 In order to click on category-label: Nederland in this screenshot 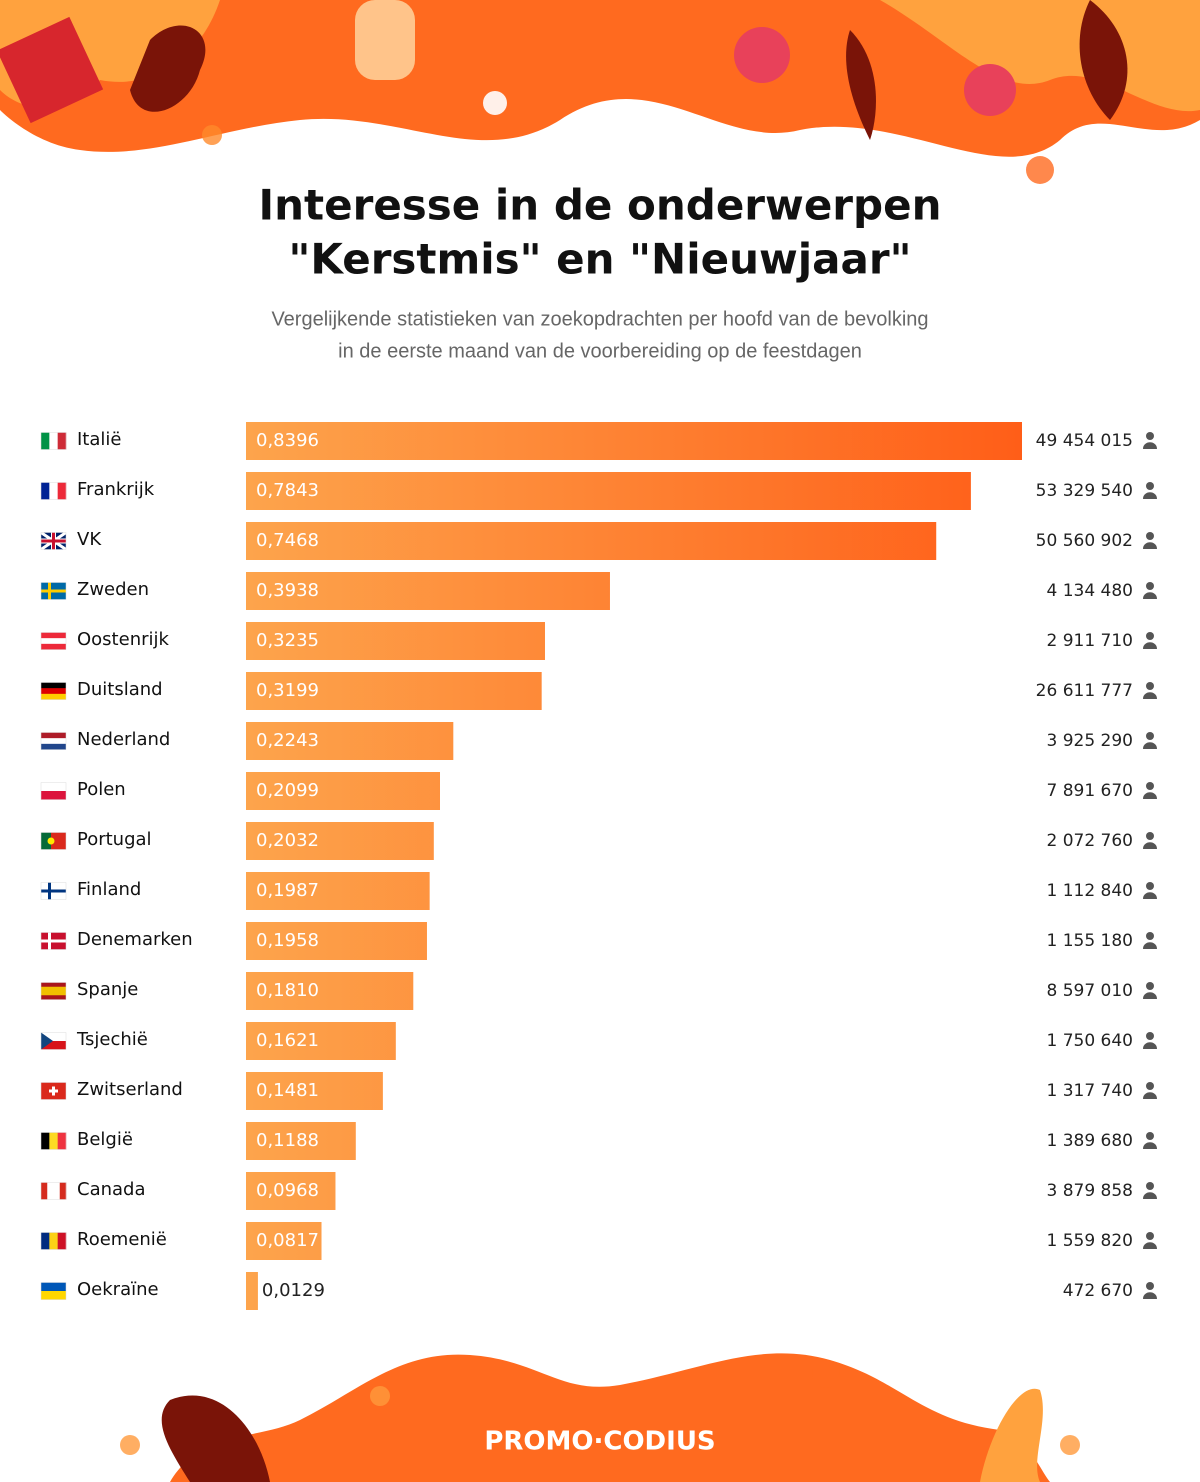, I will do `click(123, 739)`.